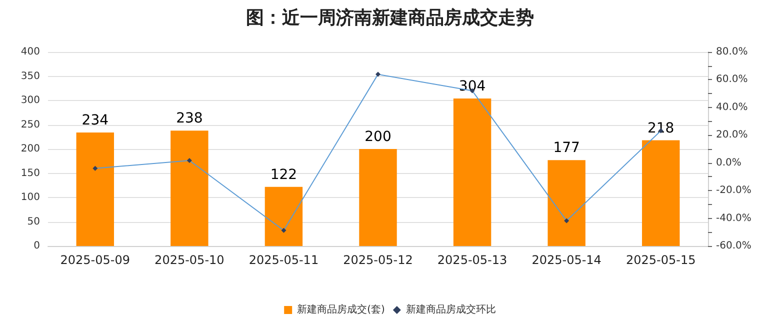 This screenshot has width=780, height=328. Describe the element at coordinates (30, 52) in the screenshot. I see `y-tick-label: 400` at that location.